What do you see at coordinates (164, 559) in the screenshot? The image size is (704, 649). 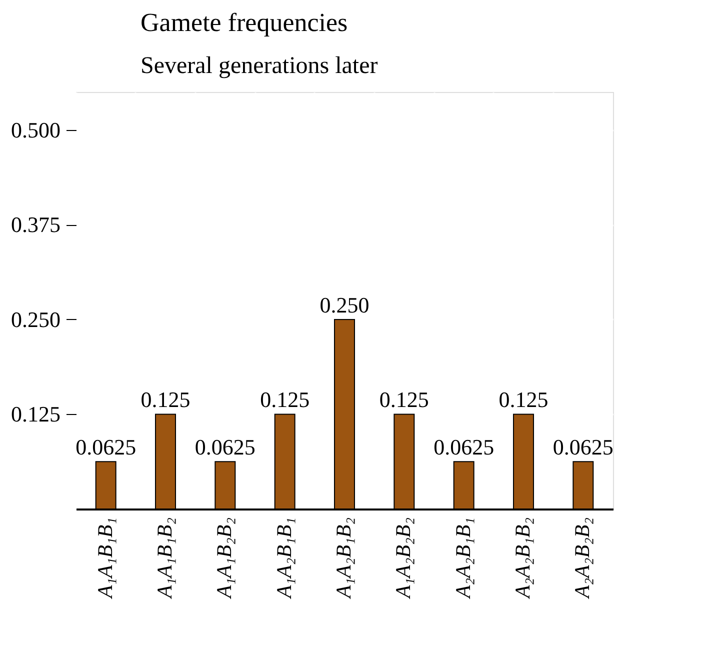 I see `x-tick-label: A₁A₁B₁B₂` at bounding box center [164, 559].